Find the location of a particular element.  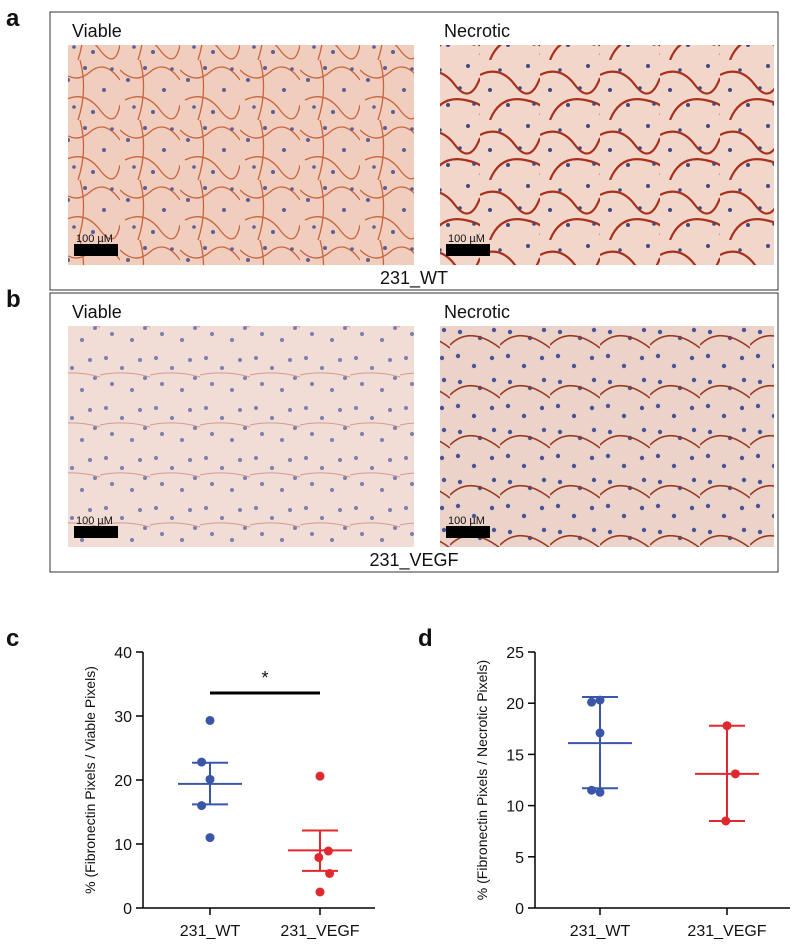

y-tick-label: 40 is located at coordinates (123, 653).